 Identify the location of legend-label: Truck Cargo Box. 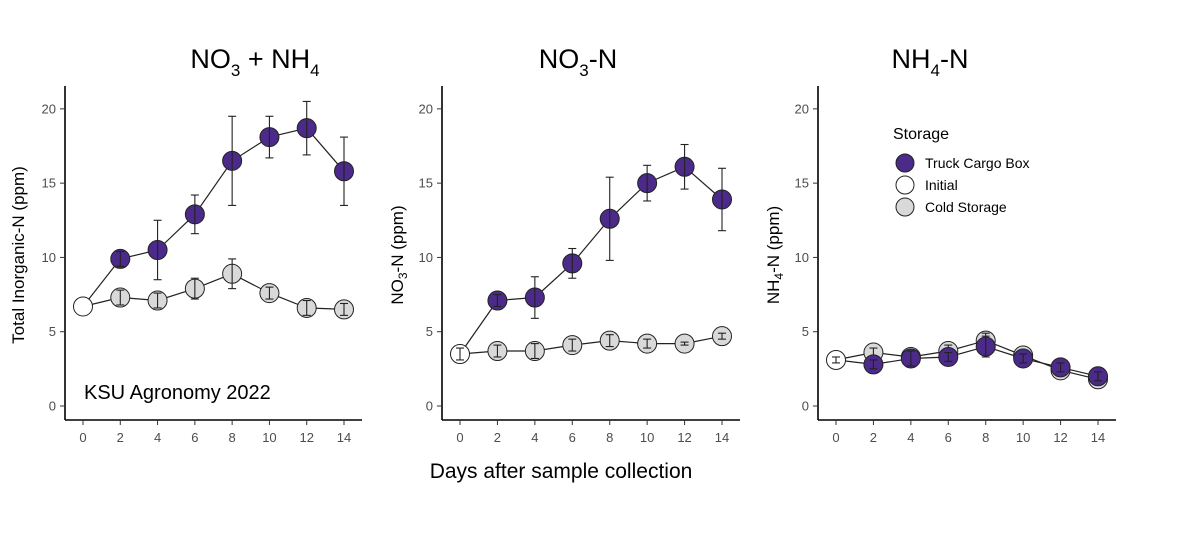
(977, 163).